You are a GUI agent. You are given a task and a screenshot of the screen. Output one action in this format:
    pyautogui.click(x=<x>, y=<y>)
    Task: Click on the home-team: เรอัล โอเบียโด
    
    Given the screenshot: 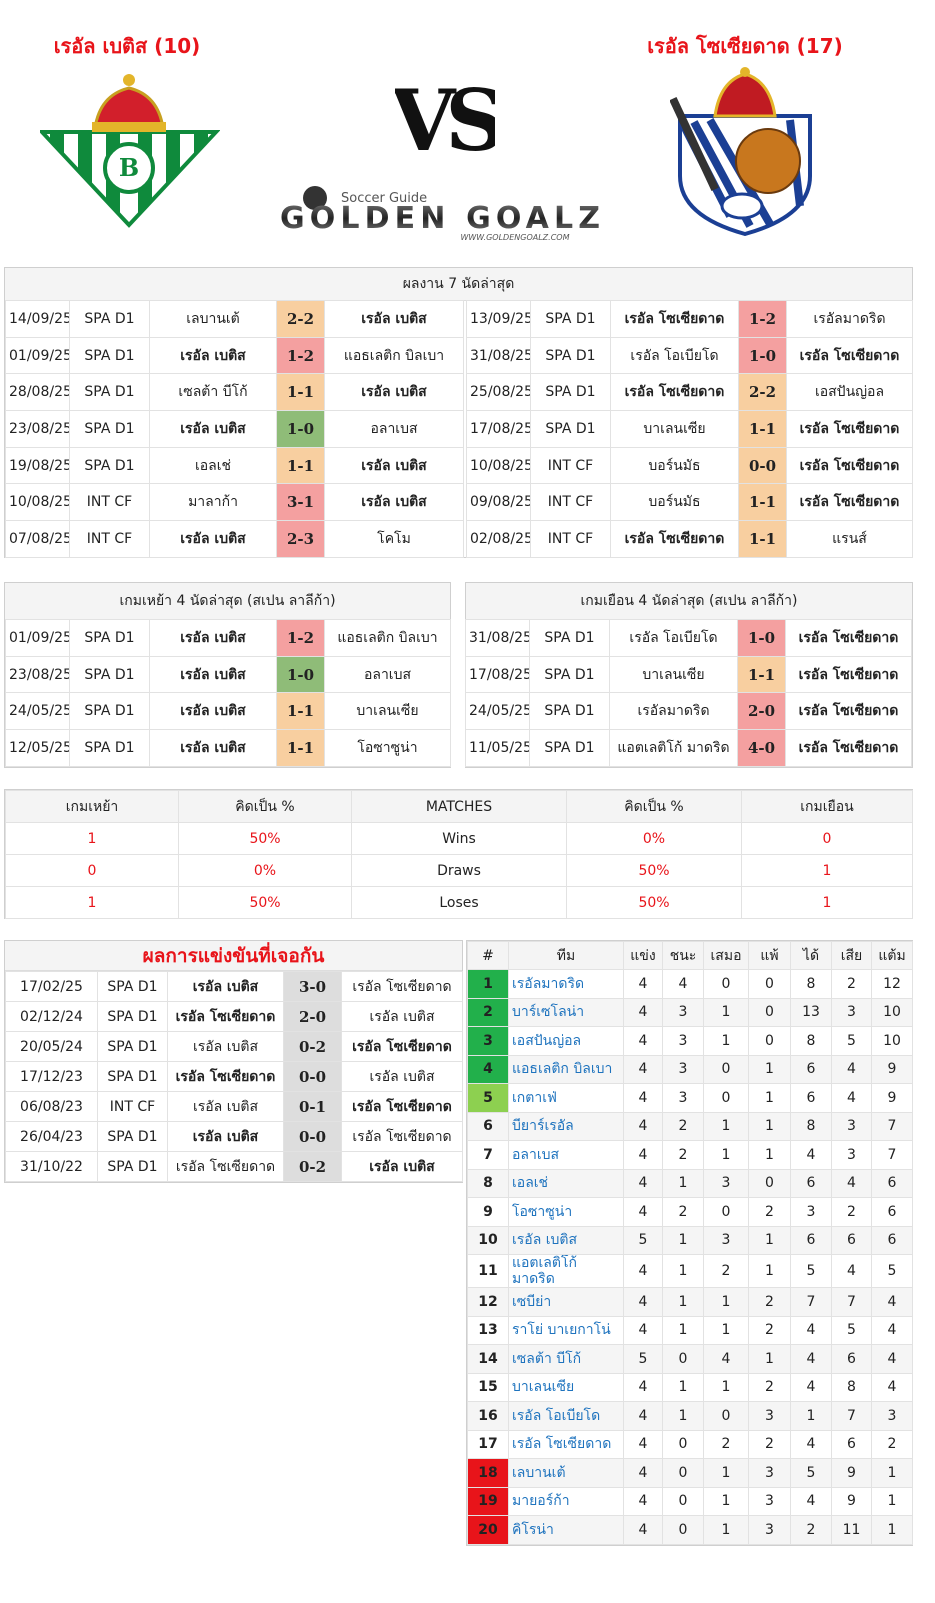 What is the action you would take?
    pyautogui.click(x=674, y=355)
    